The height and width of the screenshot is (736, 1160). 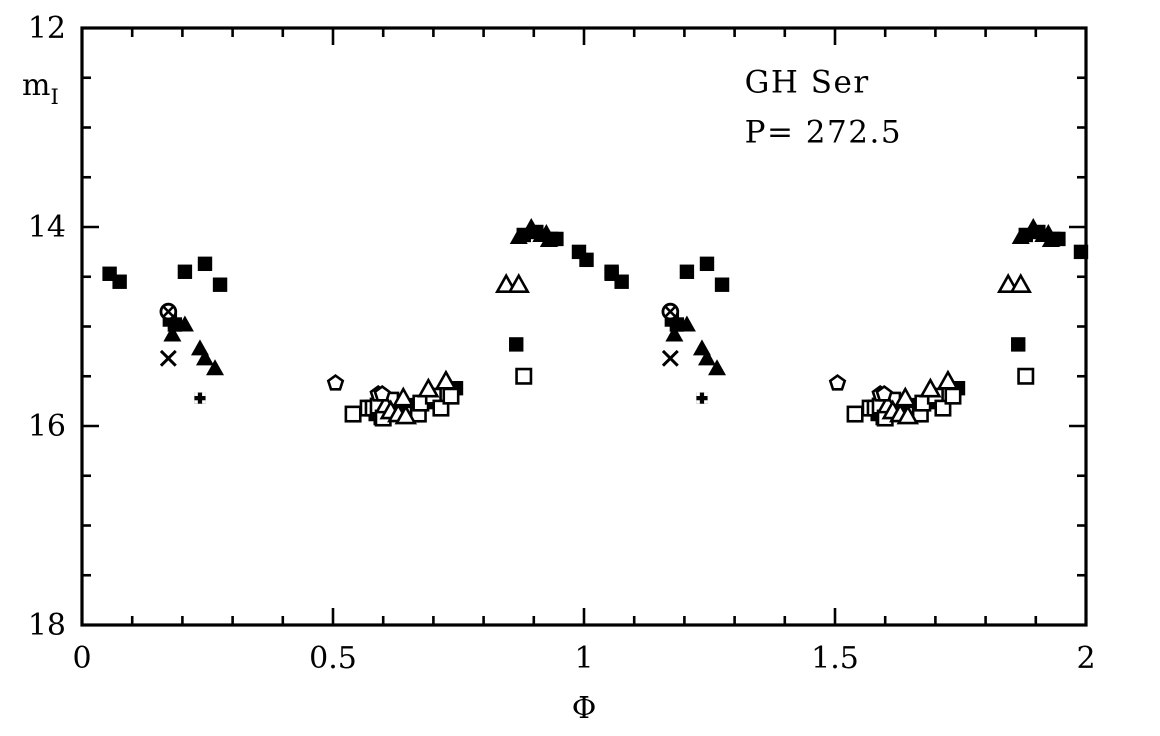 I want to click on annotation-star-name: GH Ser, so click(x=807, y=83).